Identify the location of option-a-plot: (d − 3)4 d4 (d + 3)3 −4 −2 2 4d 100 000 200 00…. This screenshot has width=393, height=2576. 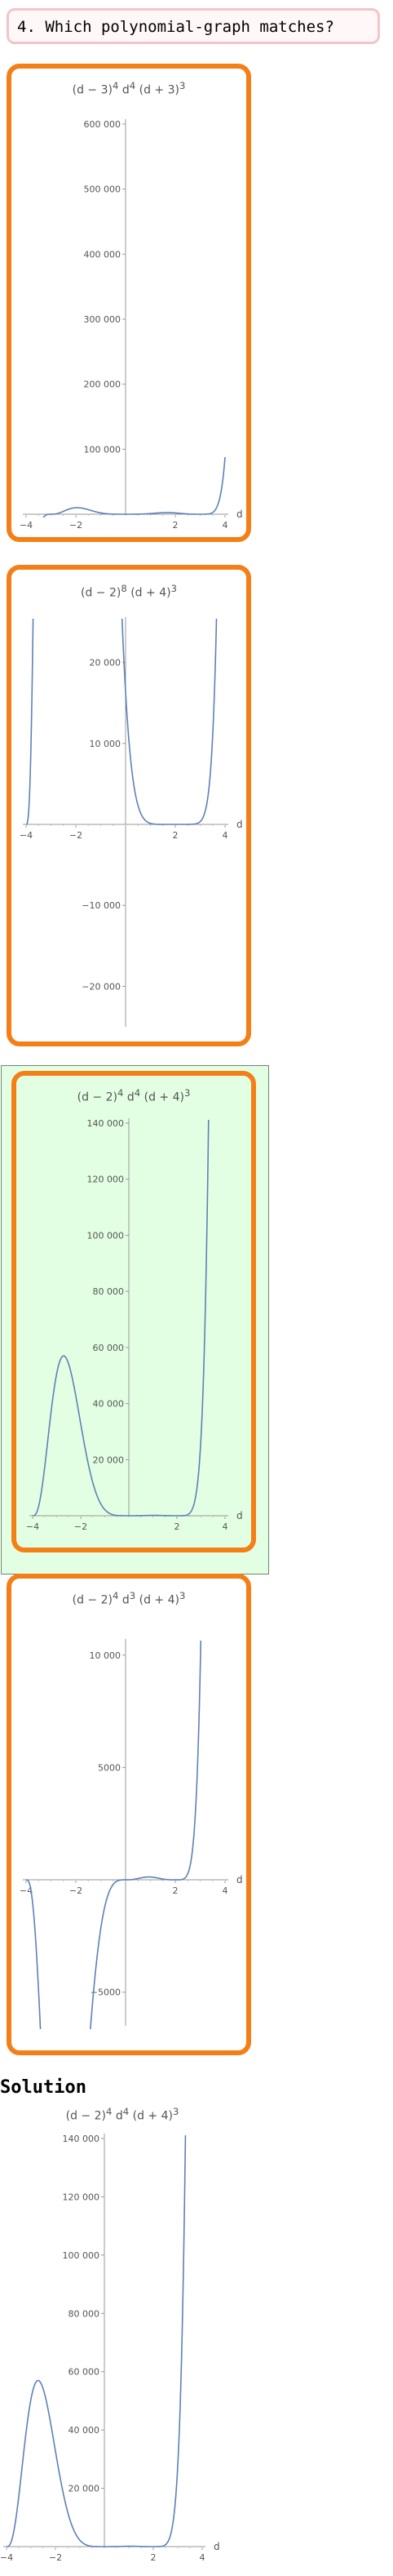
(131, 305).